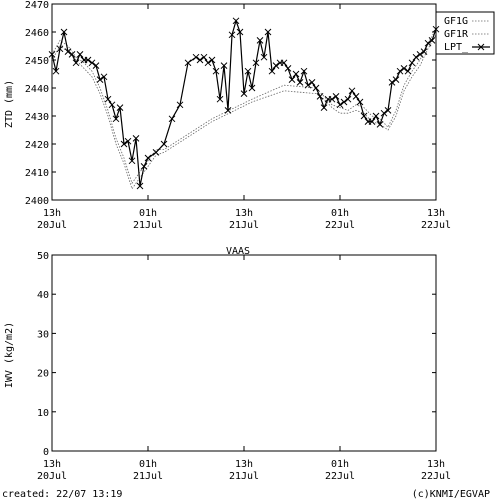 The width and height of the screenshot is (500, 500). What do you see at coordinates (43, 256) in the screenshot?
I see `iwv-y-tick-label: 50` at bounding box center [43, 256].